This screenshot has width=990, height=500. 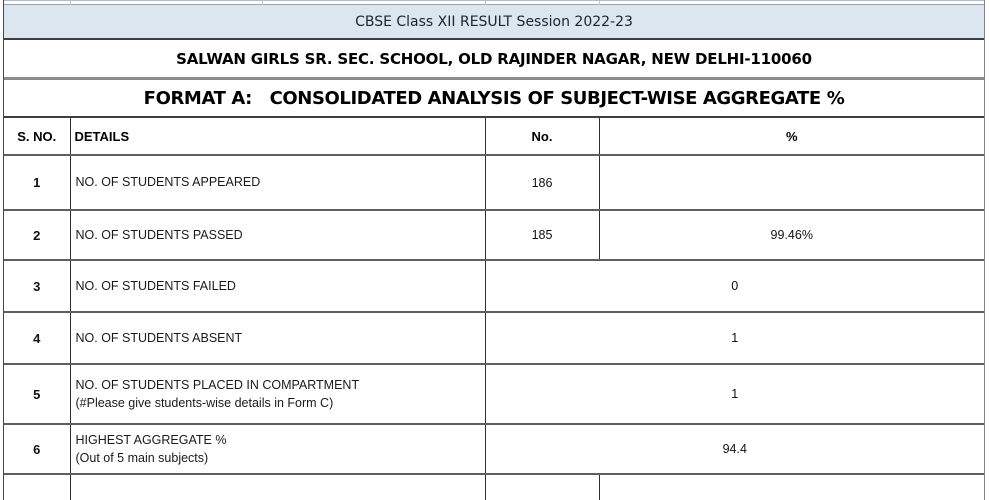 I want to click on row-above-gridlines, so click(x=494, y=2).